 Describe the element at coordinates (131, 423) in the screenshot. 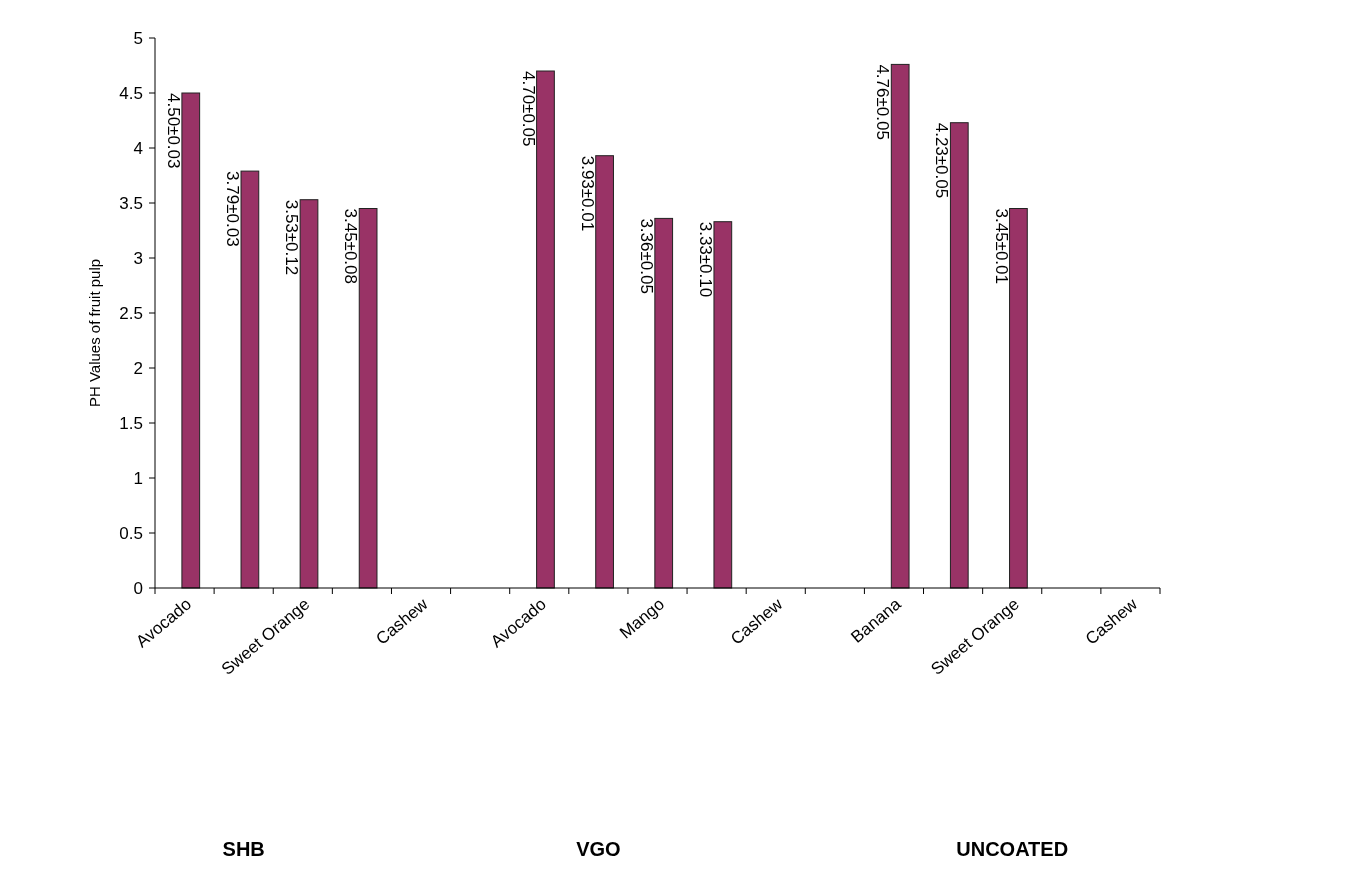

I see `y-tick-label: 1.5` at that location.